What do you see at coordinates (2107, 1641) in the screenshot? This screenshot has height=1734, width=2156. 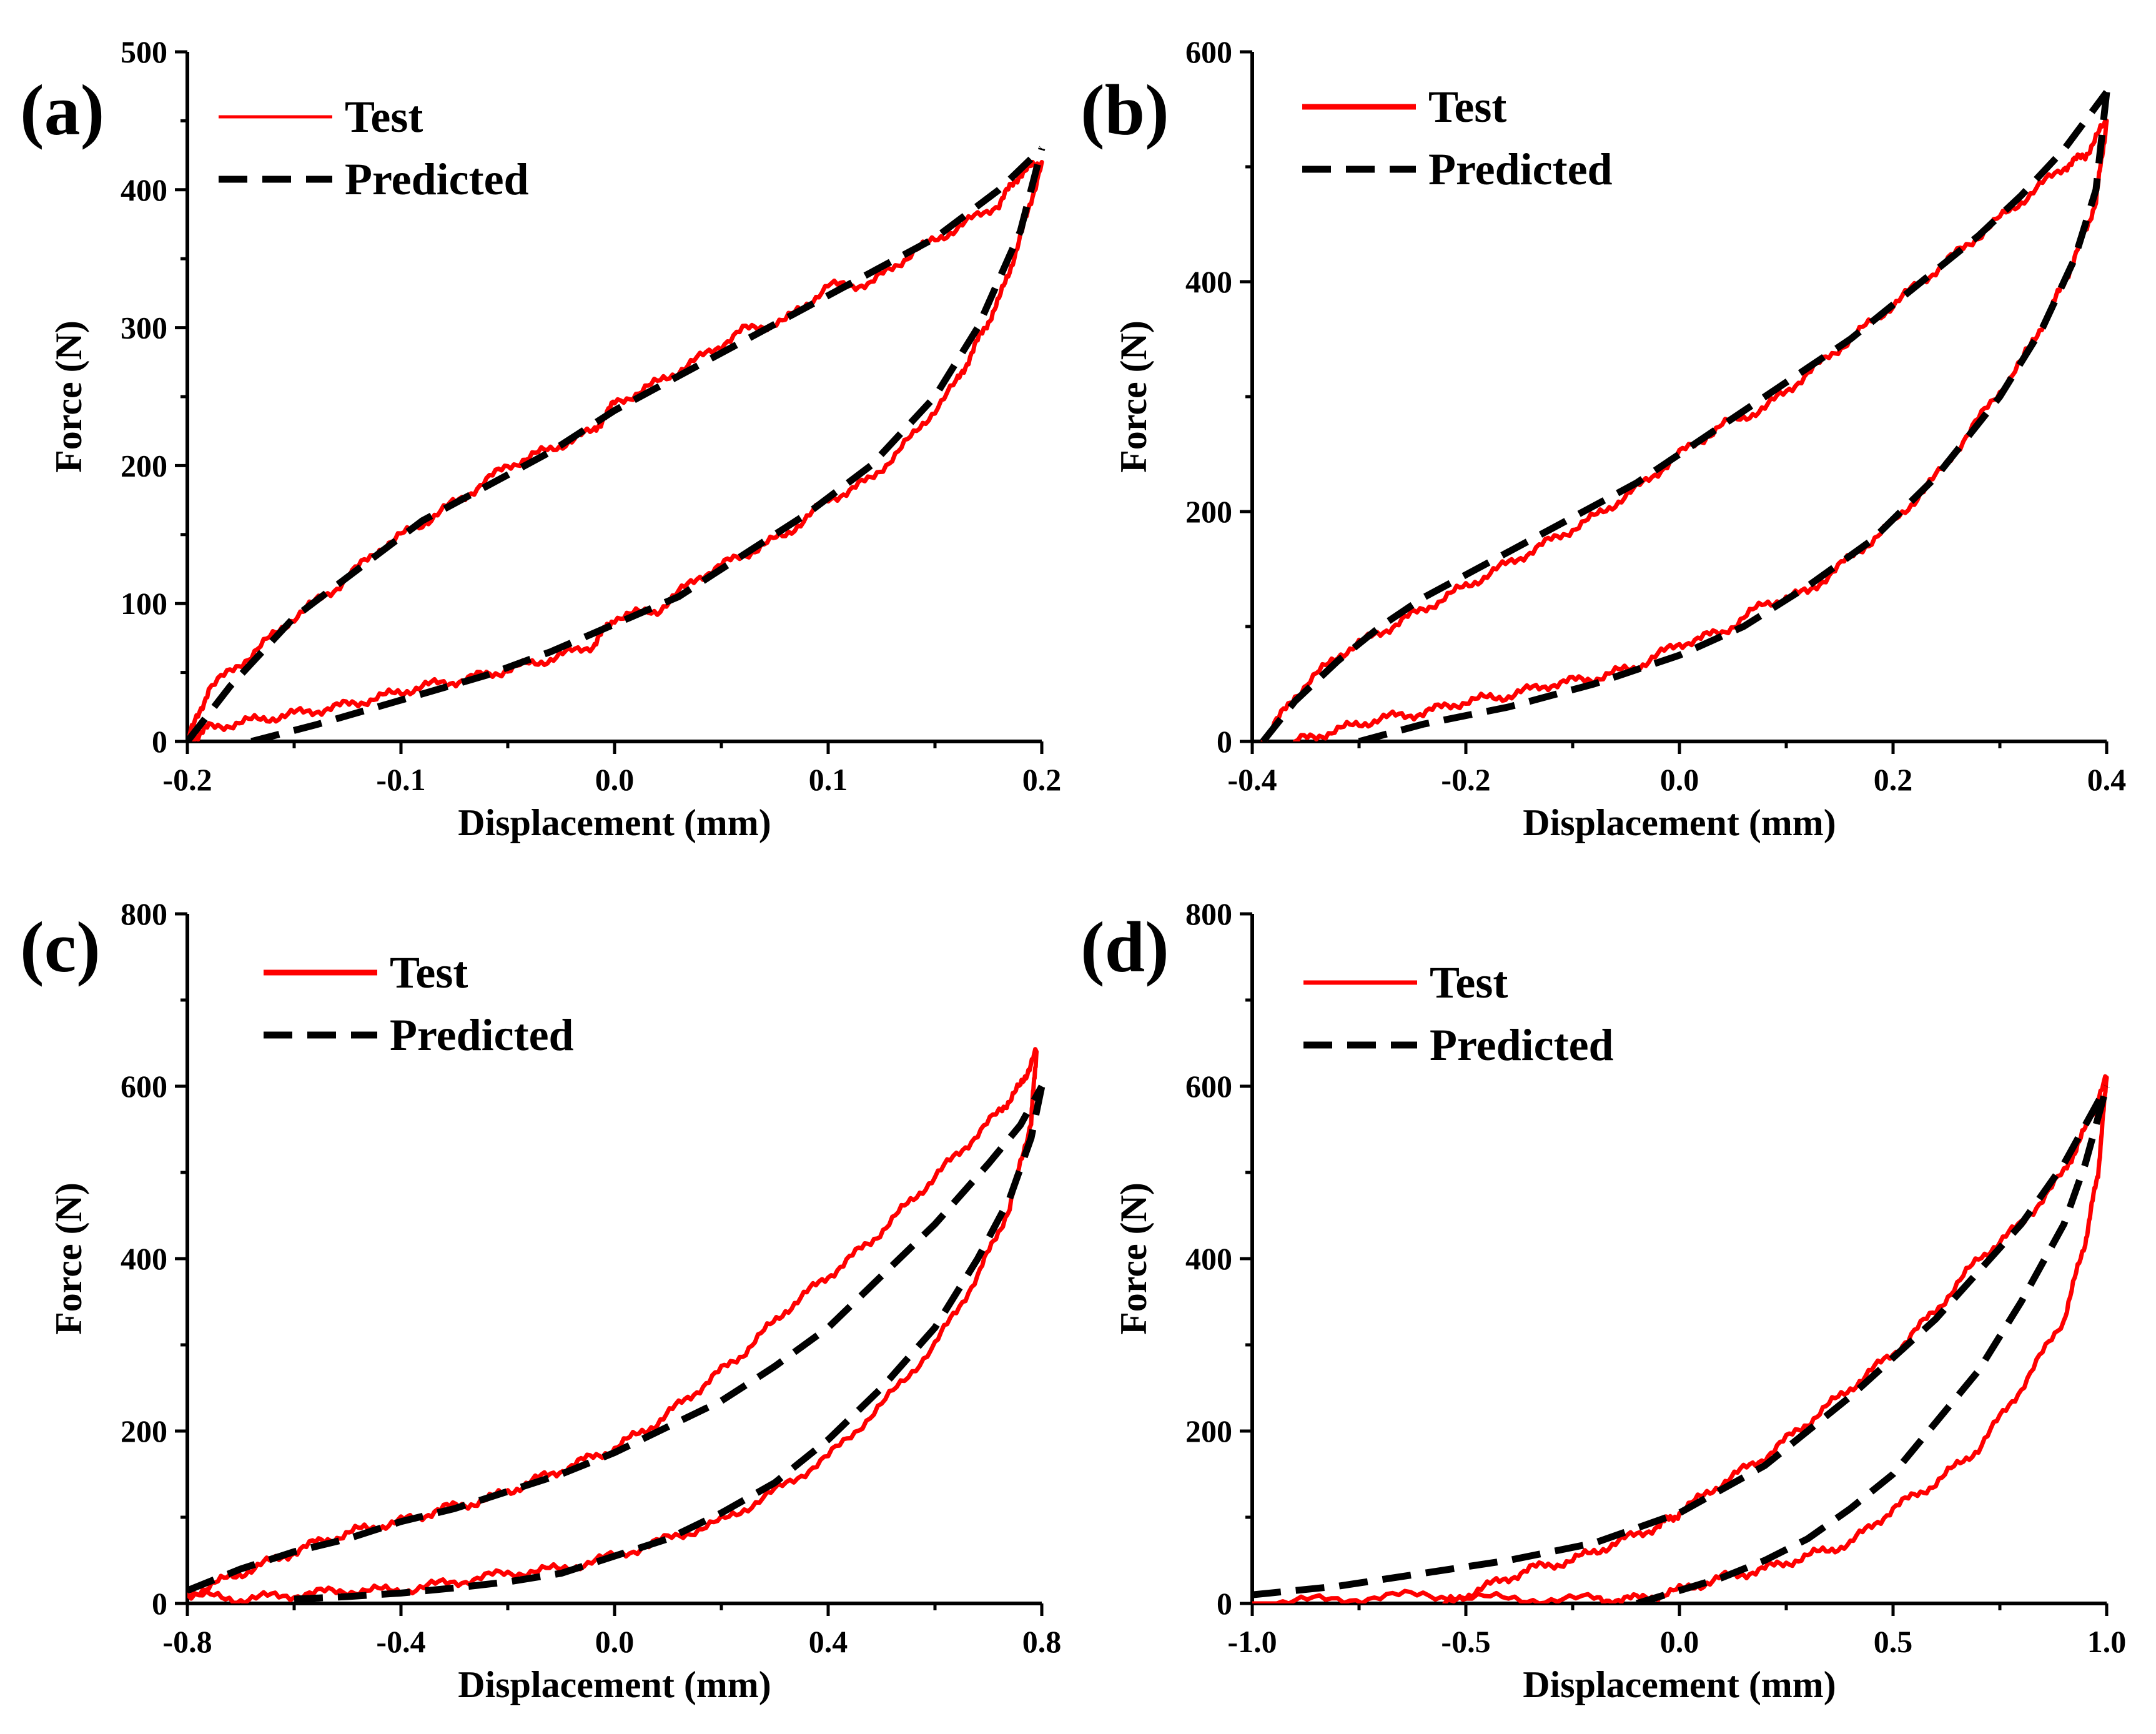 I see `x-tick-label: 1.0` at bounding box center [2107, 1641].